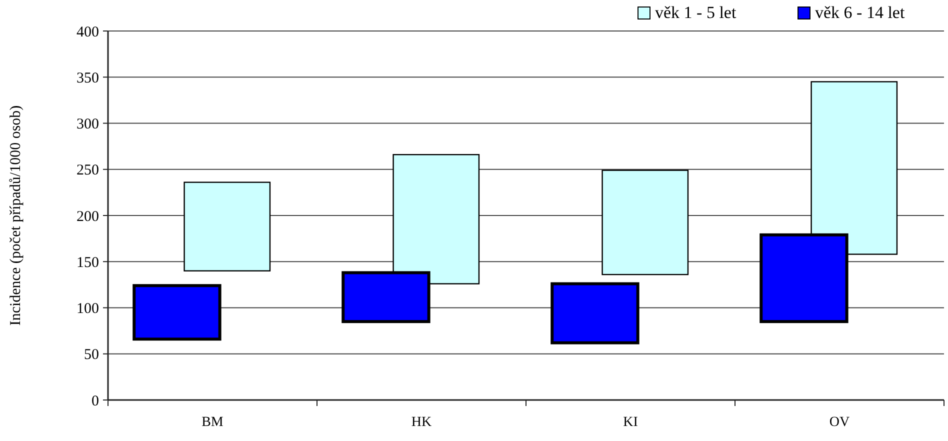 This screenshot has height=441, width=948. What do you see at coordinates (630, 422) in the screenshot?
I see `x-tick-label: KI` at bounding box center [630, 422].